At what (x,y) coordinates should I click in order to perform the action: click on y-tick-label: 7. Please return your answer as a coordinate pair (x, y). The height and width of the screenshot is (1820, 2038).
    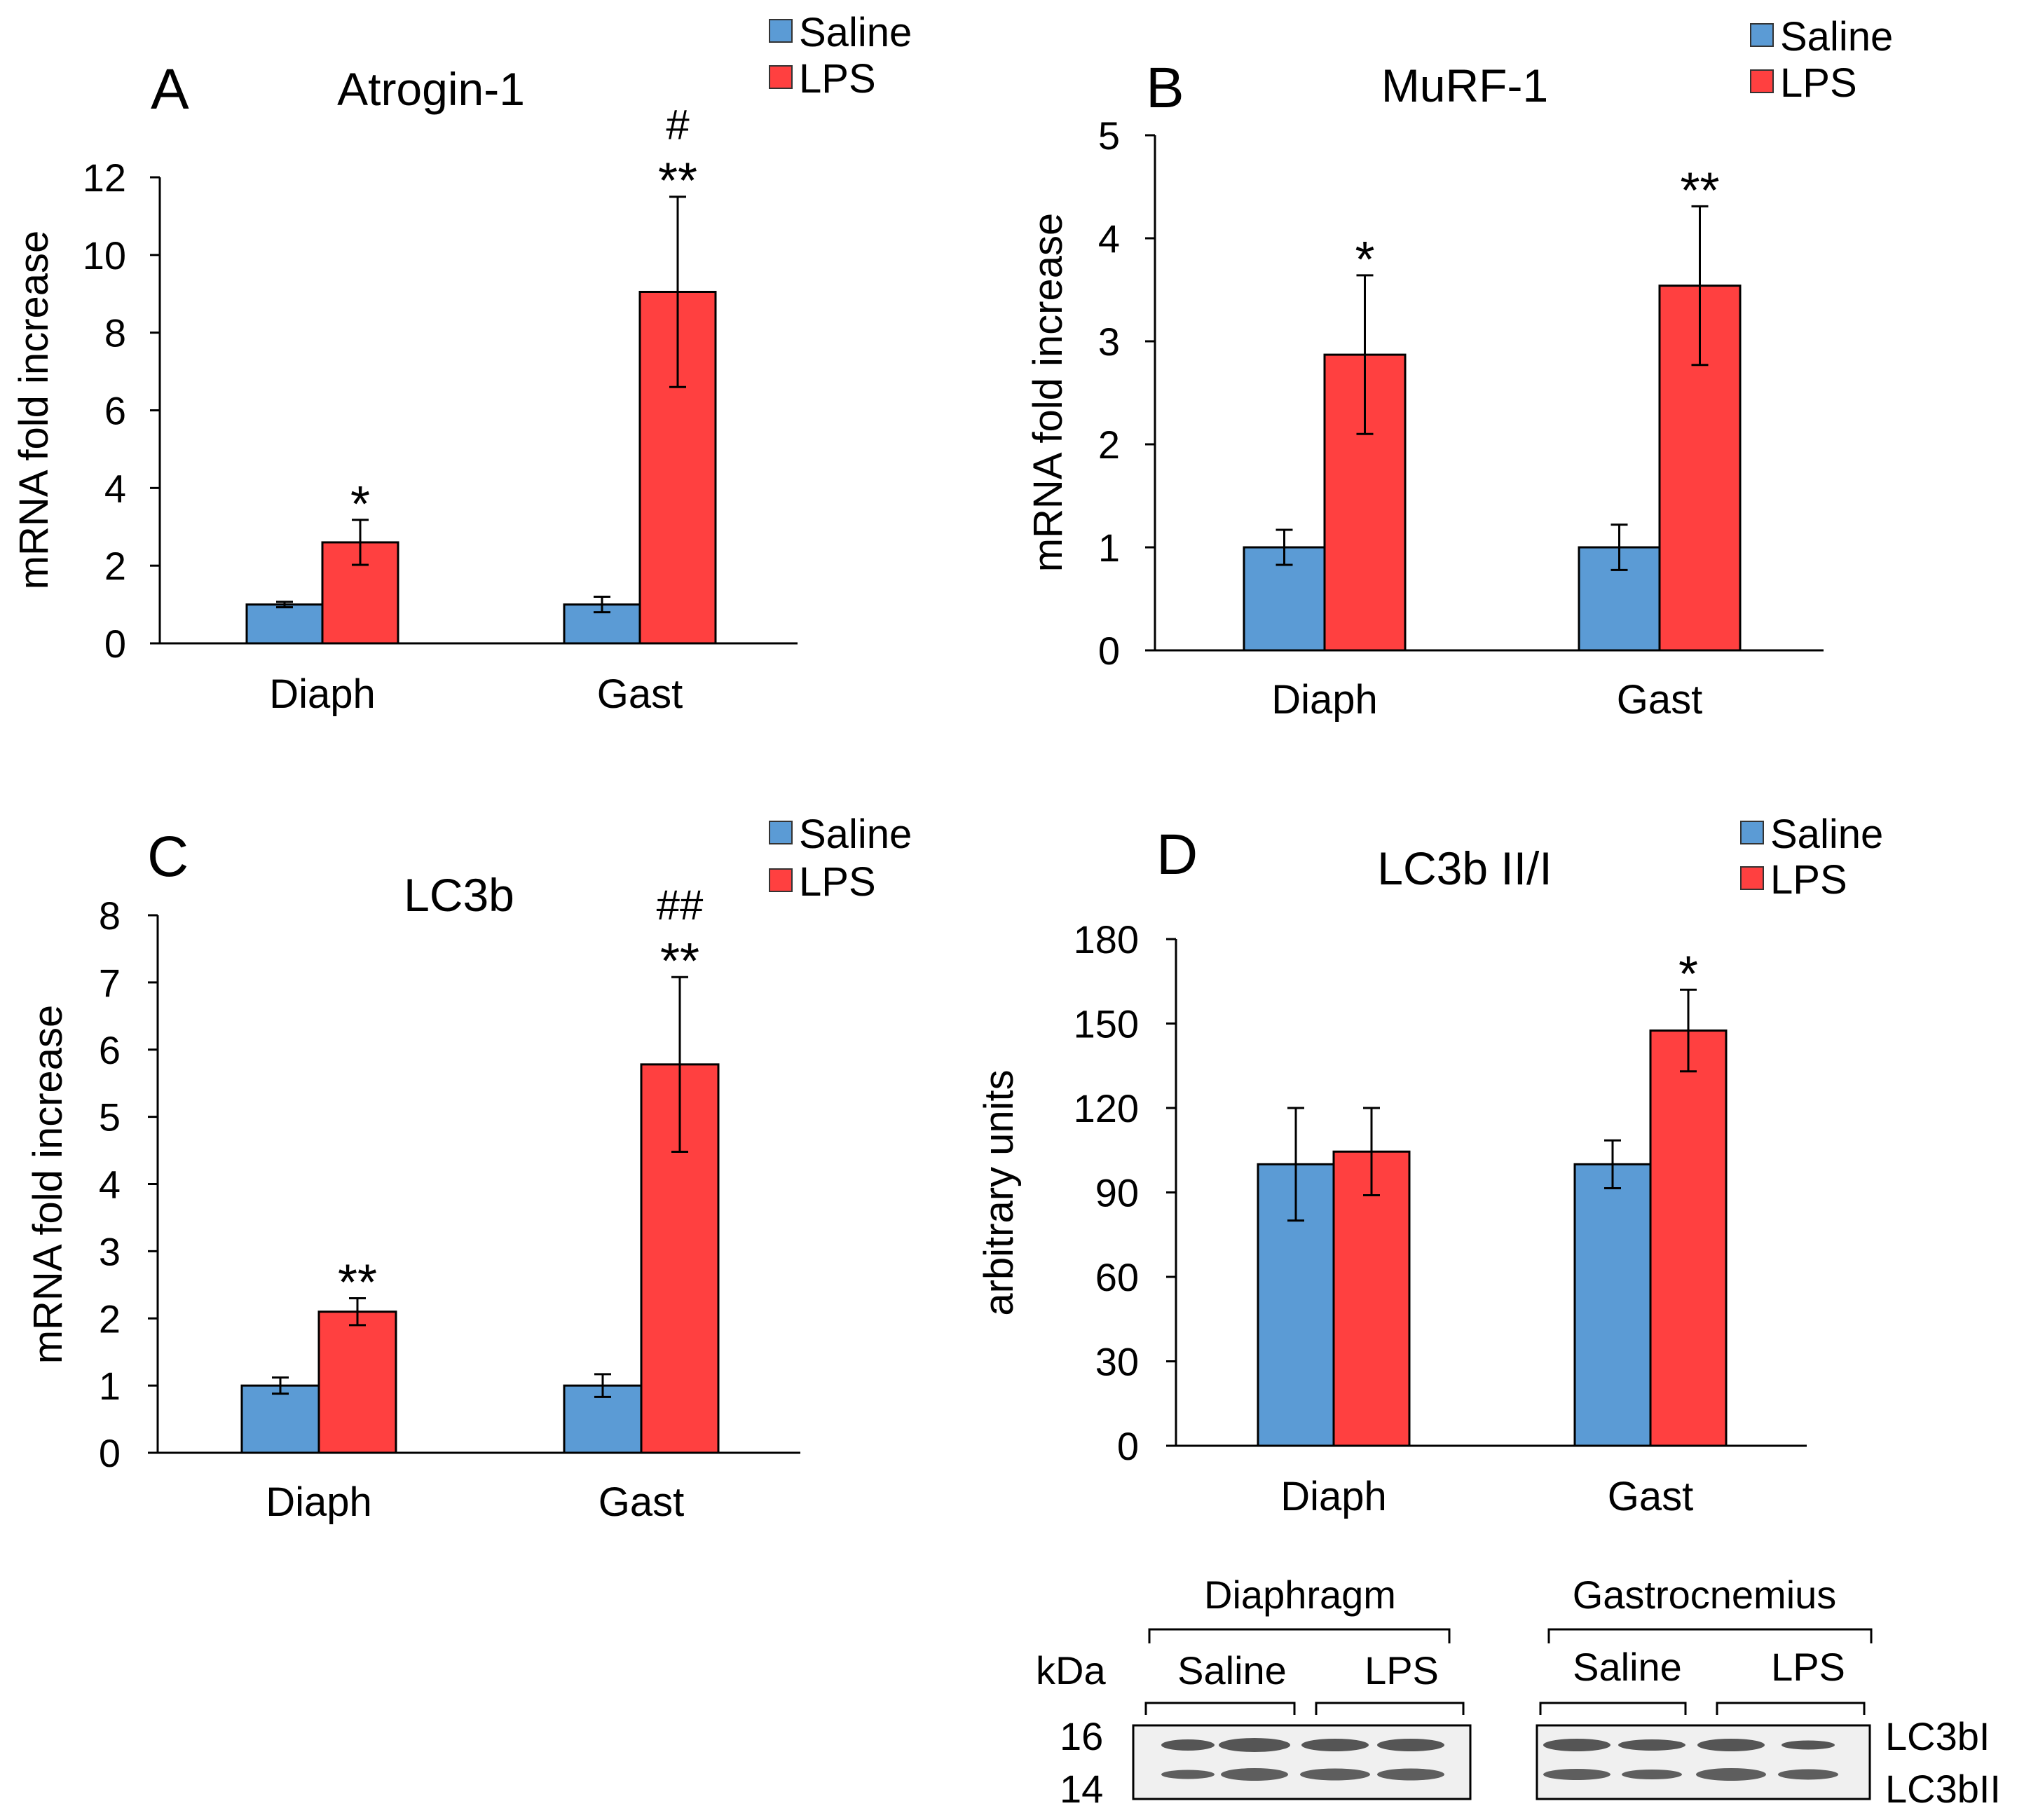
    Looking at the image, I should click on (110, 983).